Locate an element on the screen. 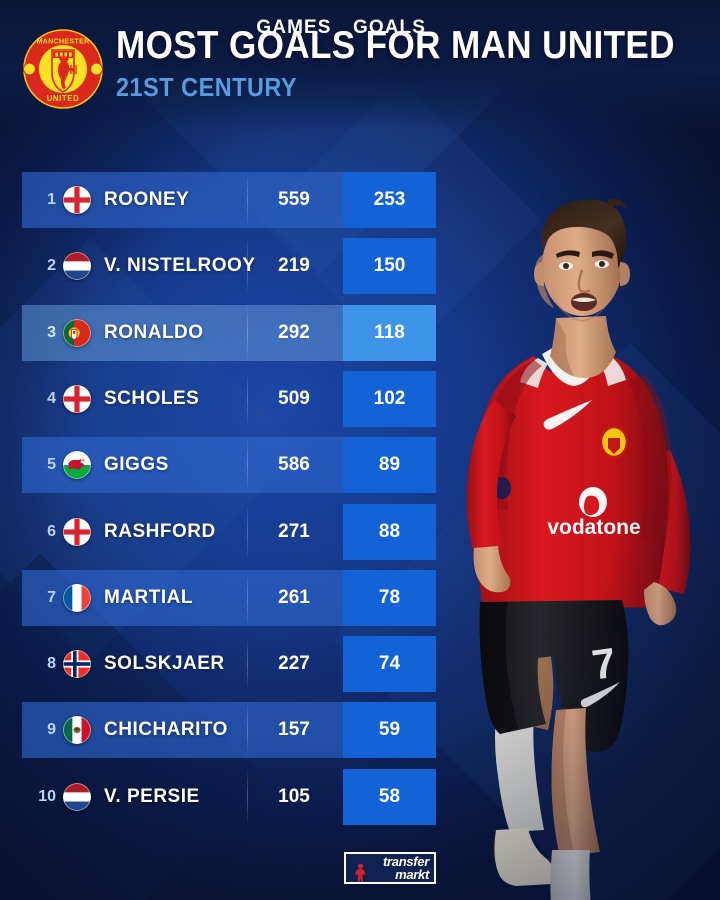 The height and width of the screenshot is (900, 720). table-row: 7 MARTIAL 261 78 is located at coordinates (229, 597).